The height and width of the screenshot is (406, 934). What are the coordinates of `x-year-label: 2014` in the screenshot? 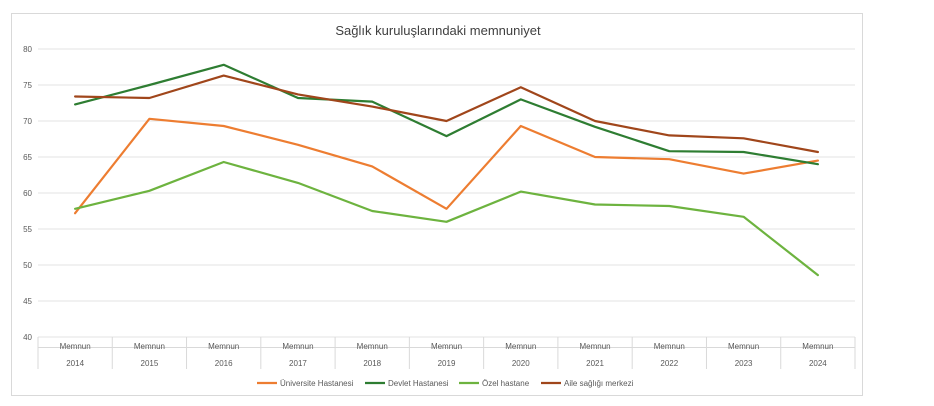 It's located at (75, 363).